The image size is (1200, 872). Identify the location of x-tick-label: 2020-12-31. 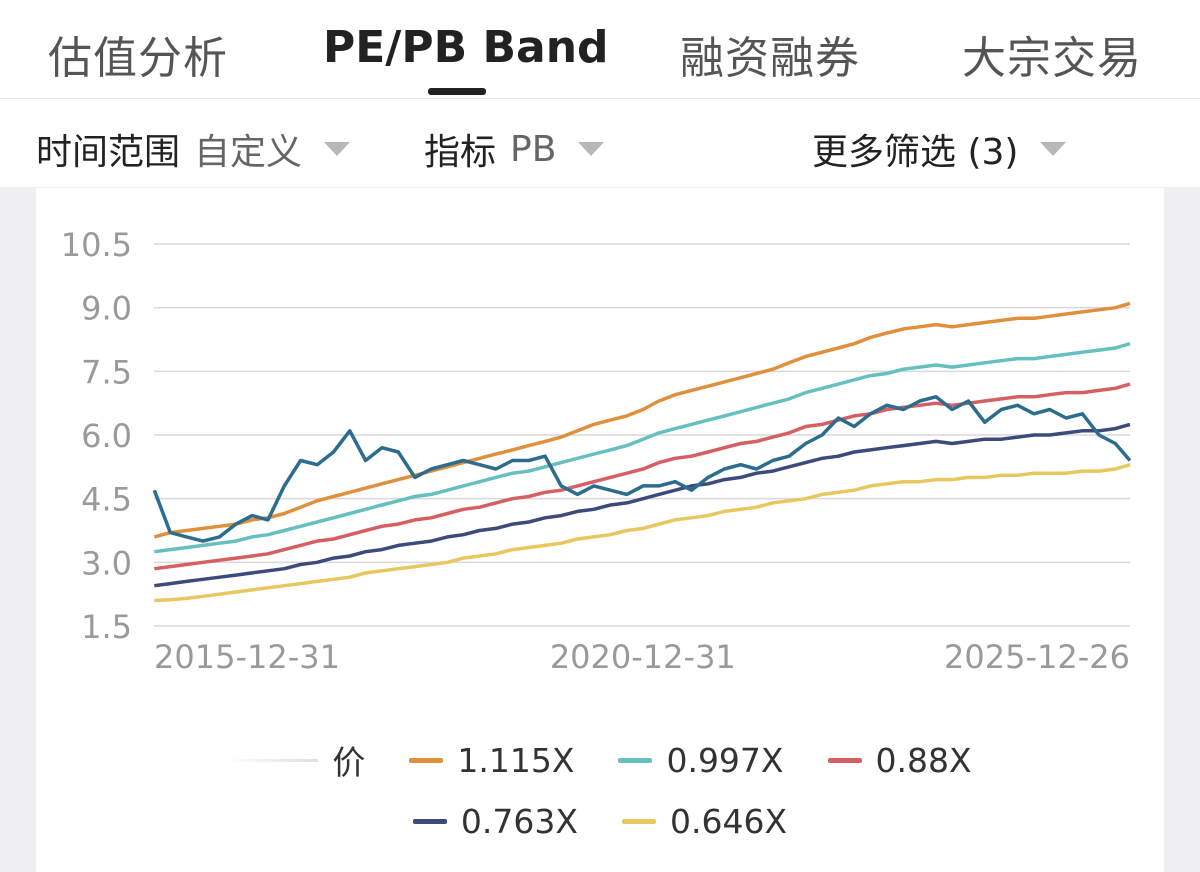
(643, 657).